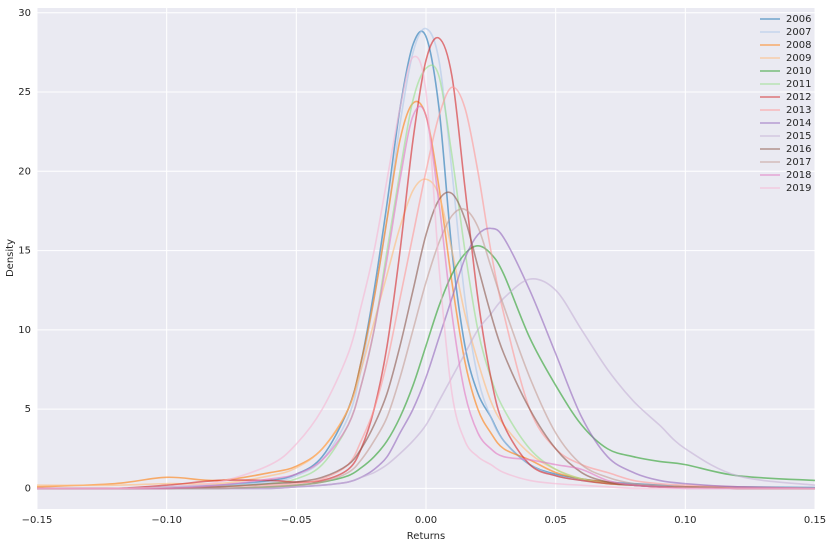  I want to click on x-tick-label: −0.10, so click(166, 520).